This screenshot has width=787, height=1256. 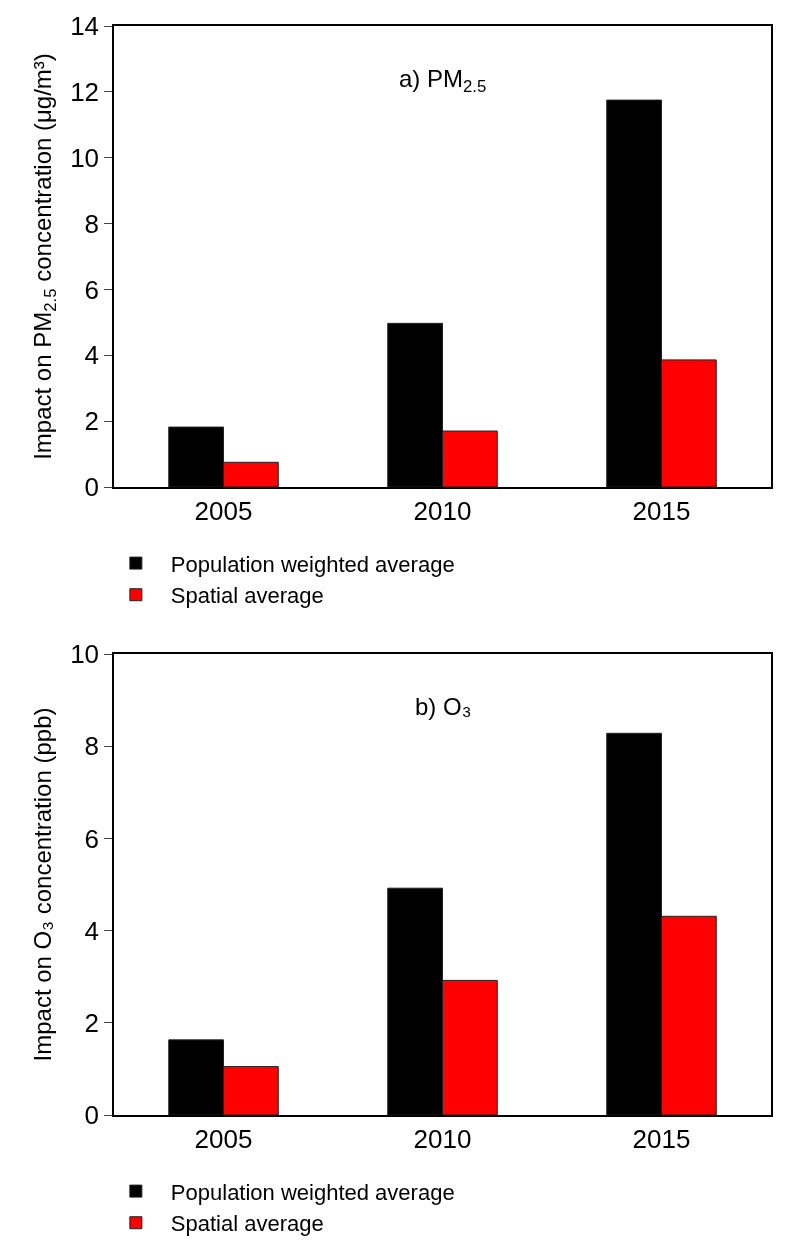 What do you see at coordinates (443, 706) in the screenshot?
I see `annotation: b) O₃` at bounding box center [443, 706].